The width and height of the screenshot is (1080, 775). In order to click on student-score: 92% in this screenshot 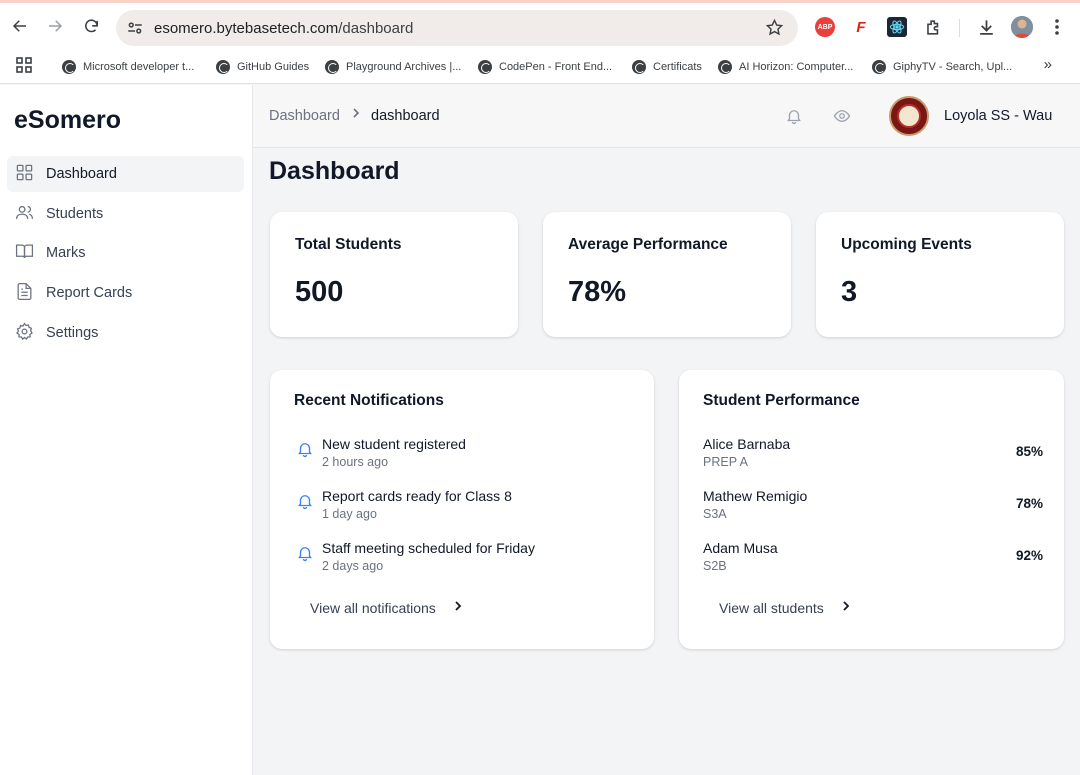, I will do `click(1029, 555)`.